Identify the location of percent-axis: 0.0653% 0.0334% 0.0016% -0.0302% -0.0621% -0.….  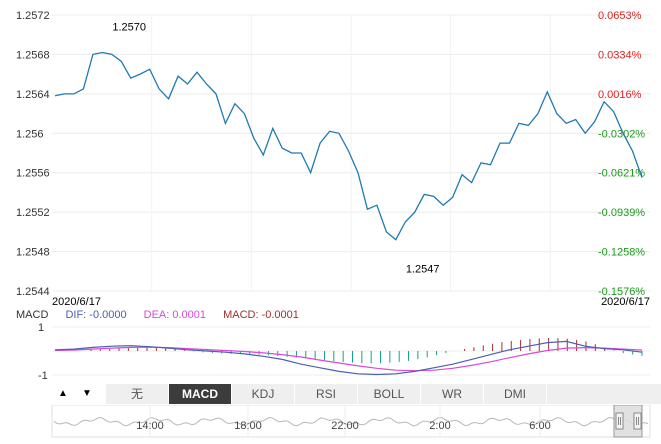
(621, 154).